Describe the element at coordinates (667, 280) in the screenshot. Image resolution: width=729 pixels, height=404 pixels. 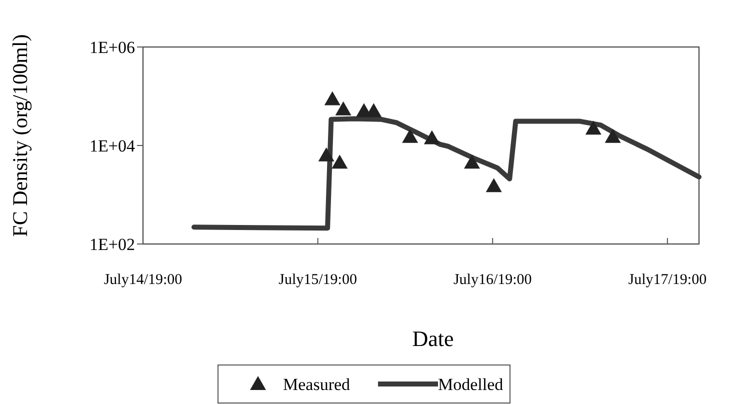
I see `x-tick-label: July17/19:00` at that location.